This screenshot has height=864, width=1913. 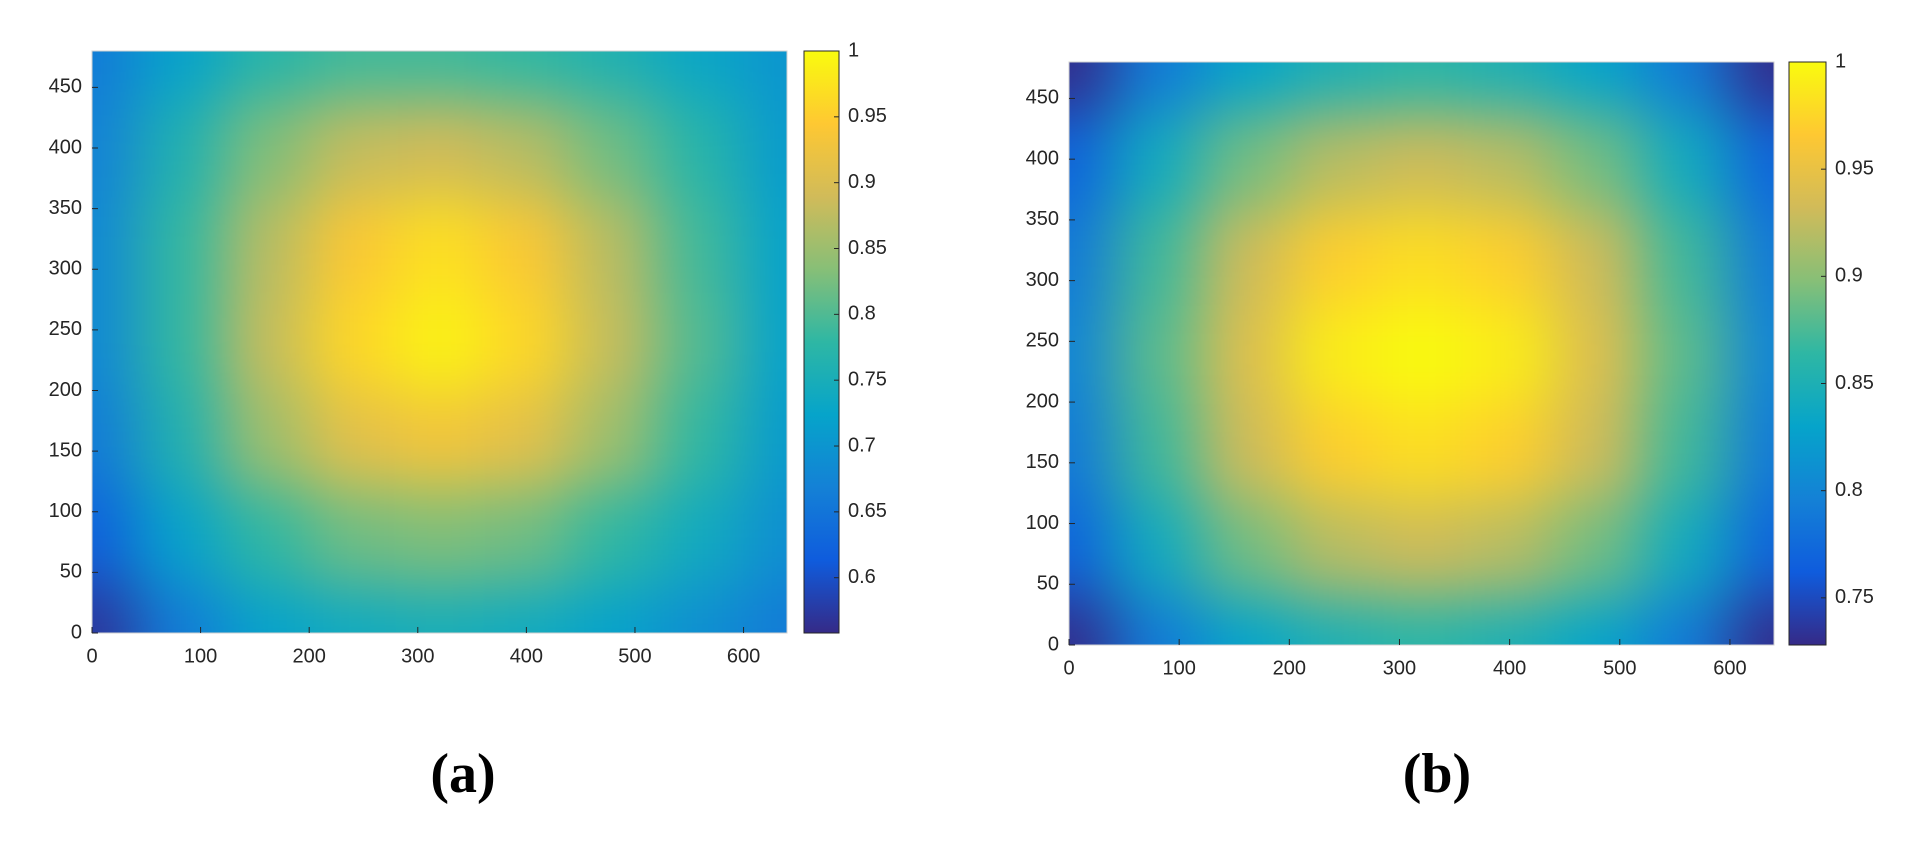 I want to click on colorbar, so click(x=1807, y=353).